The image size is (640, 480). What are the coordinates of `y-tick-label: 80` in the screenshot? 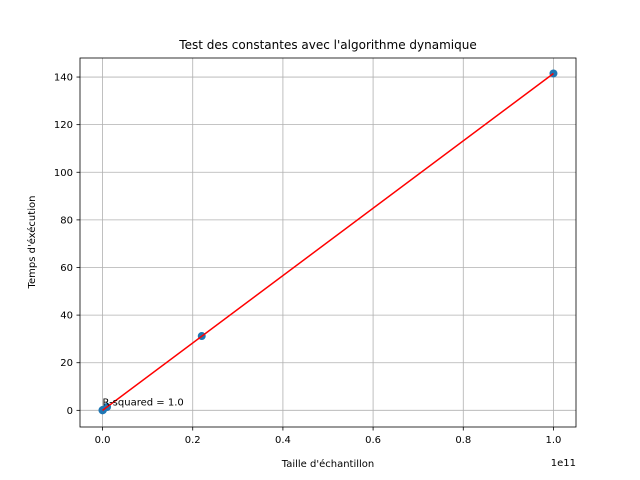 It's located at (66, 220).